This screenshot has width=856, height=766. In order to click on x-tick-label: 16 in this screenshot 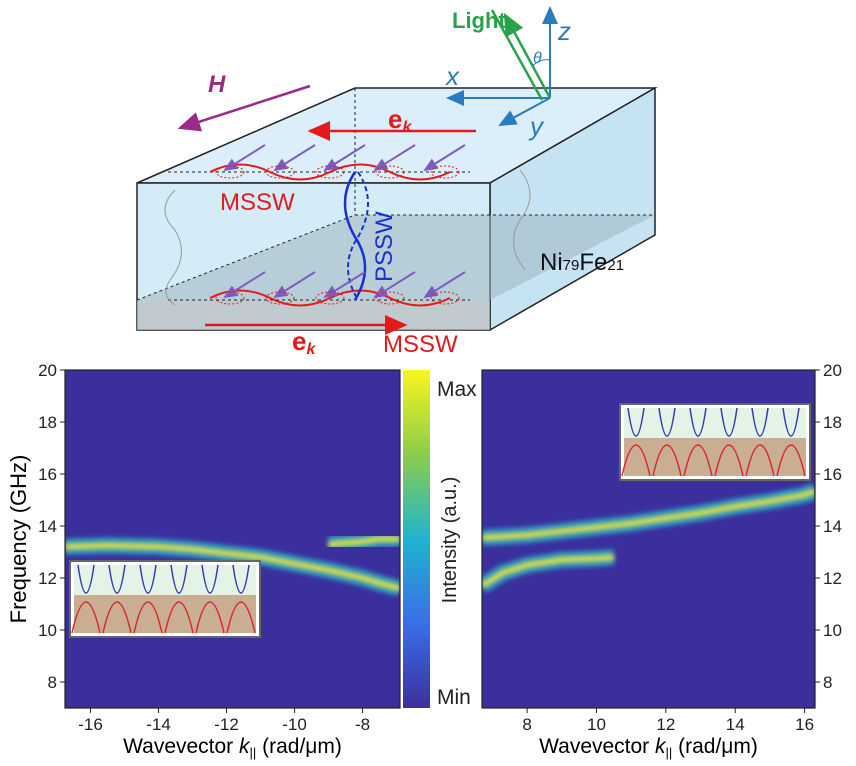, I will do `click(804, 724)`.